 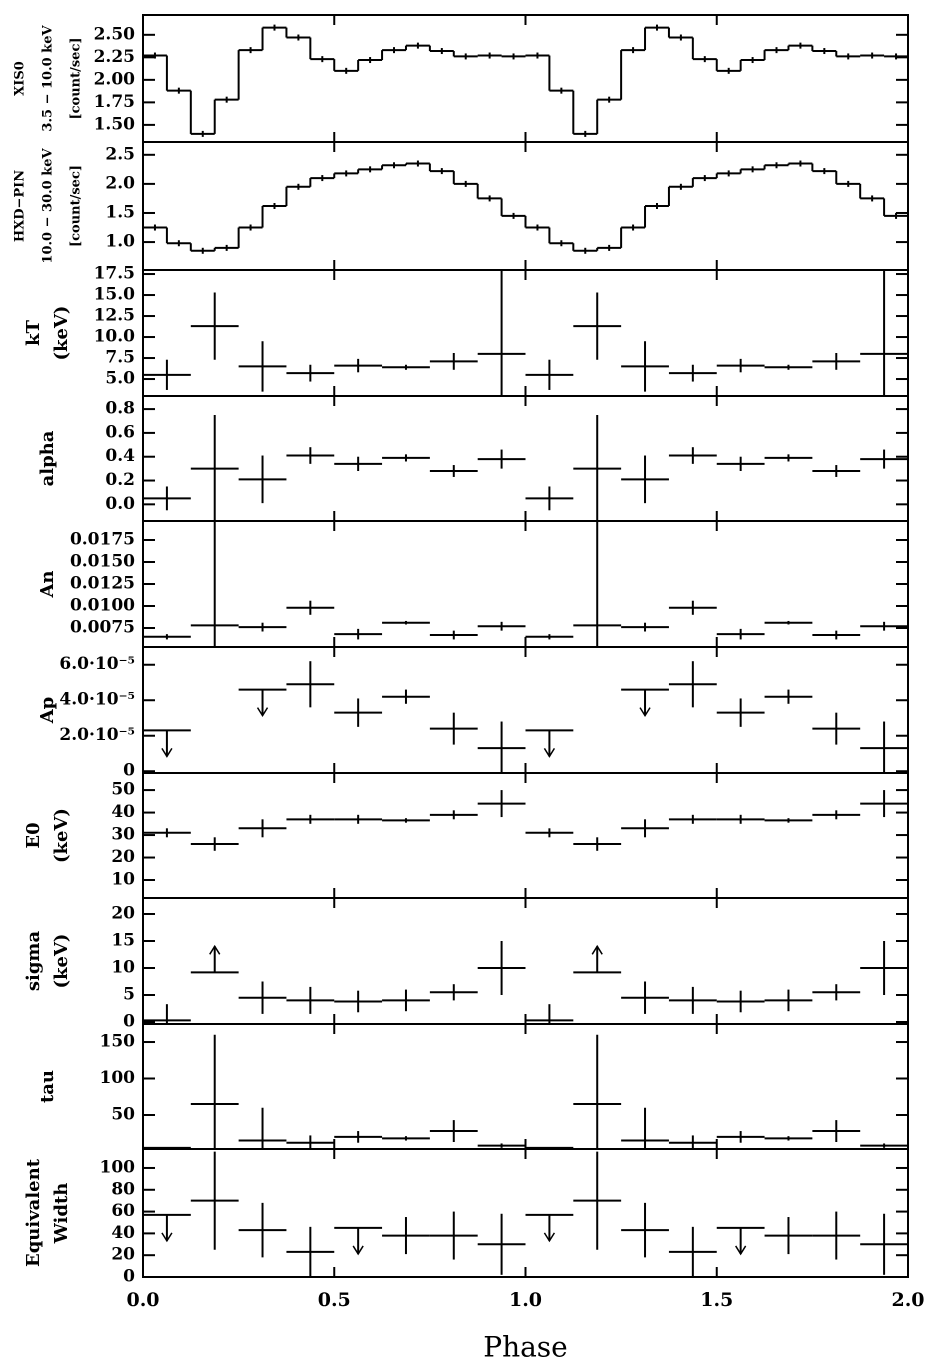 I want to click on x-tick-label: 0.0, so click(x=142, y=1300).